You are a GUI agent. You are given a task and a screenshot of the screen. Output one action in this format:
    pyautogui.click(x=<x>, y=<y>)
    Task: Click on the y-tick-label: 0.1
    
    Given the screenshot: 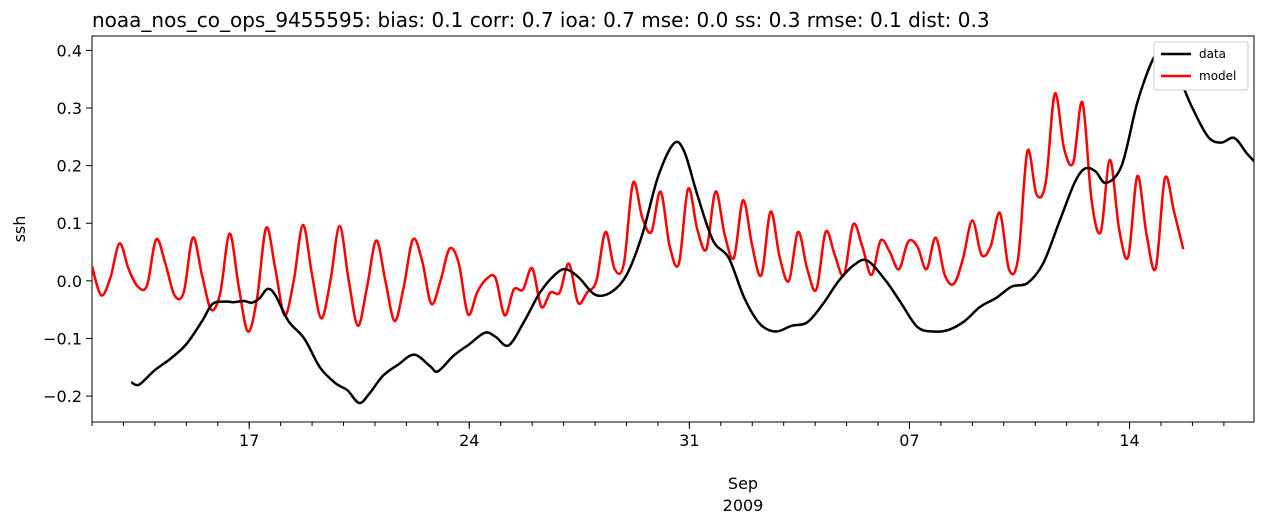 What is the action you would take?
    pyautogui.click(x=69, y=223)
    